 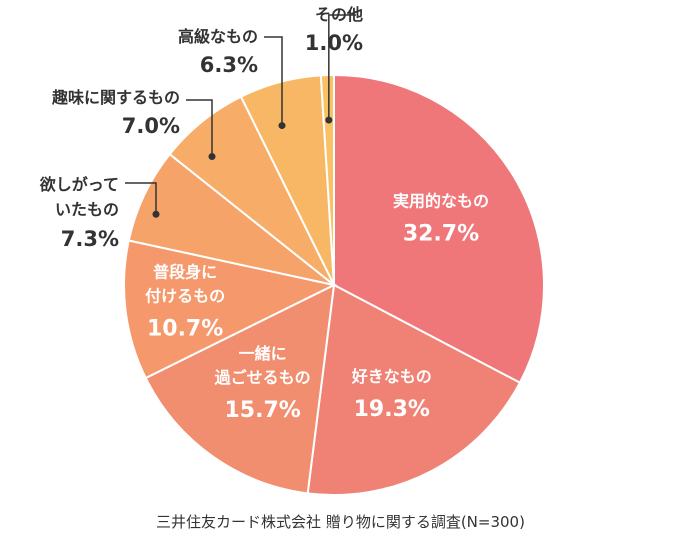 I want to click on slice-category-label: 高級なもの, so click(x=218, y=36).